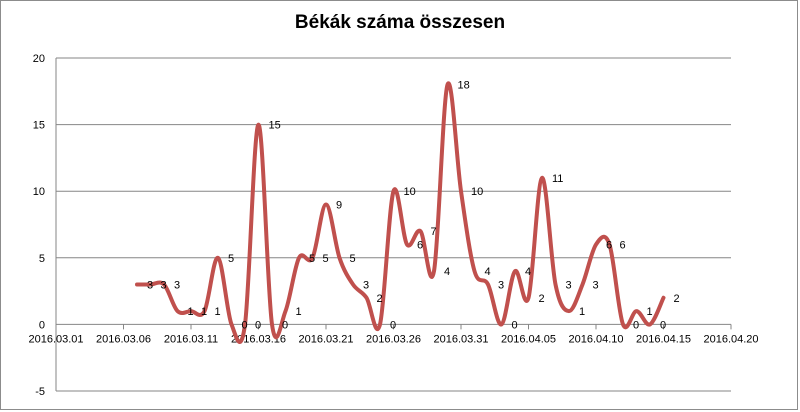  Describe the element at coordinates (460, 339) in the screenshot. I see `x-tick-label: 2016.03.31` at that location.